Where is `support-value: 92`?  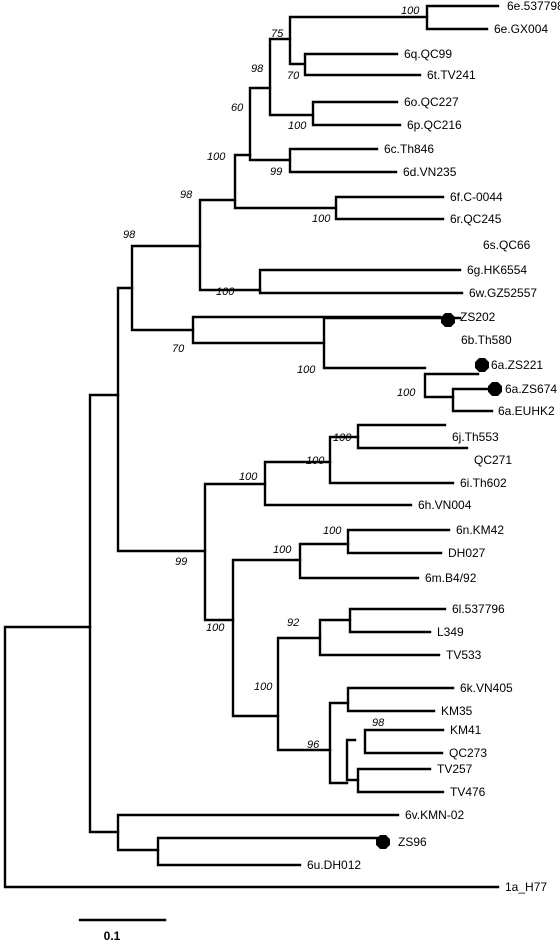
support-value: 92 is located at coordinates (293, 623).